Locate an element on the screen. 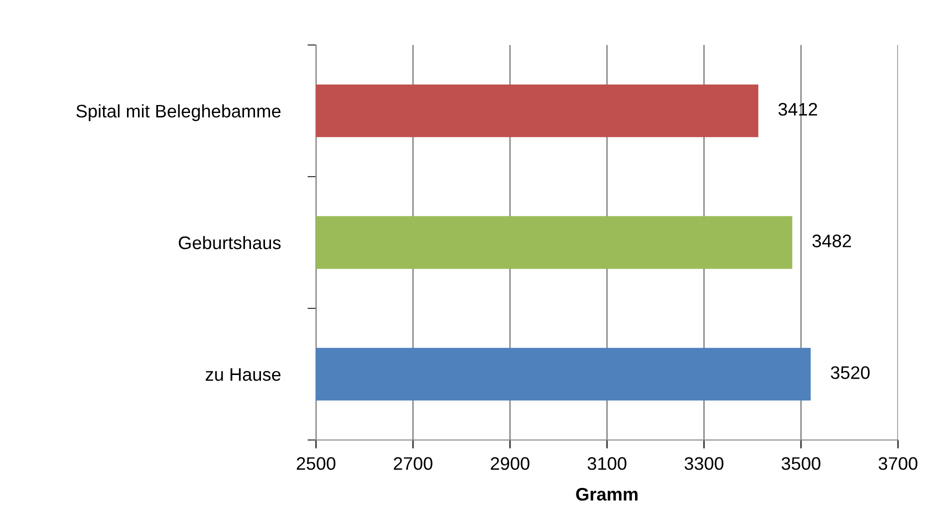 The image size is (929, 527). x-tick-label: 2900 is located at coordinates (510, 463).